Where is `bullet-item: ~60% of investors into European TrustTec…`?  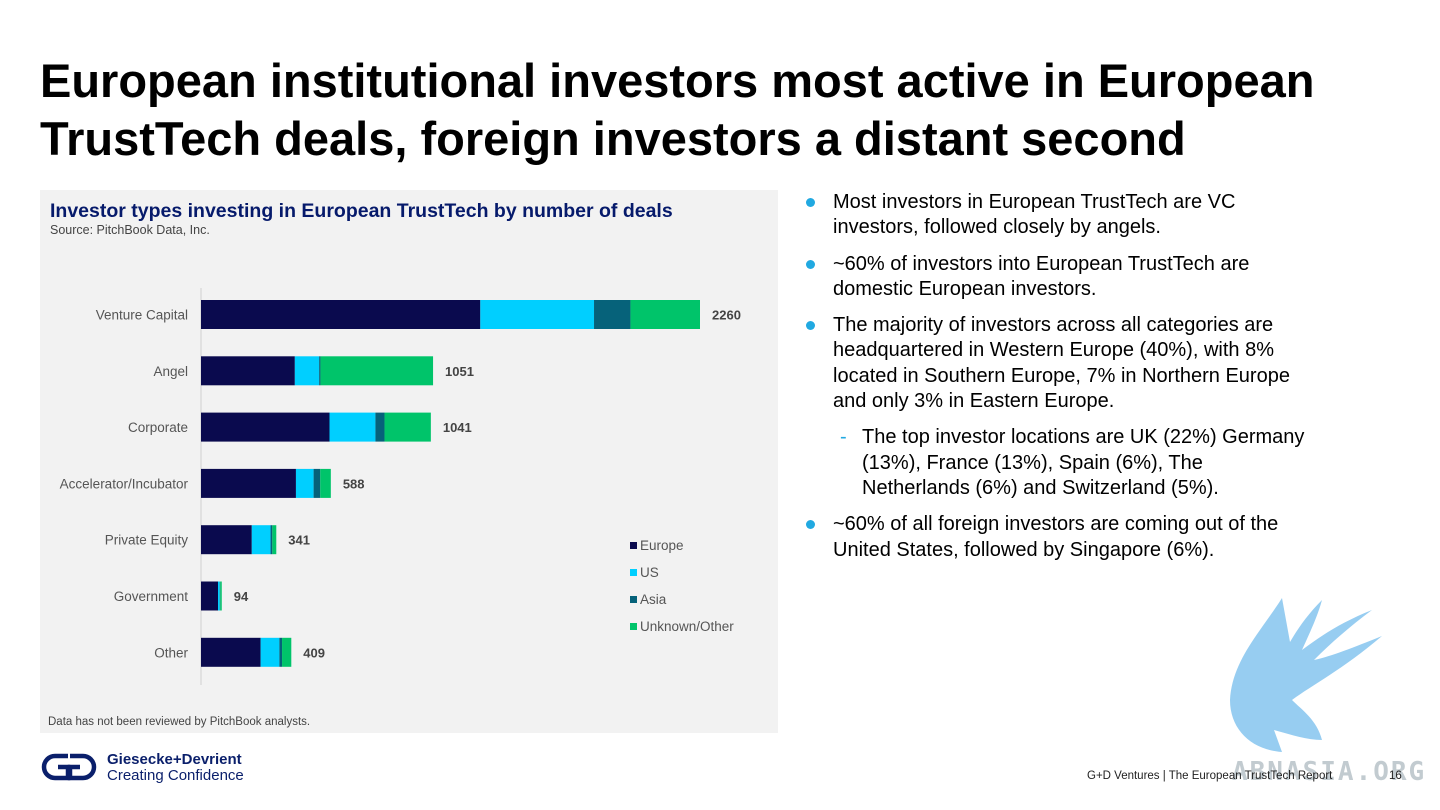
bullet-item: ~60% of investors into European TrustTec… is located at coordinates (1056, 277).